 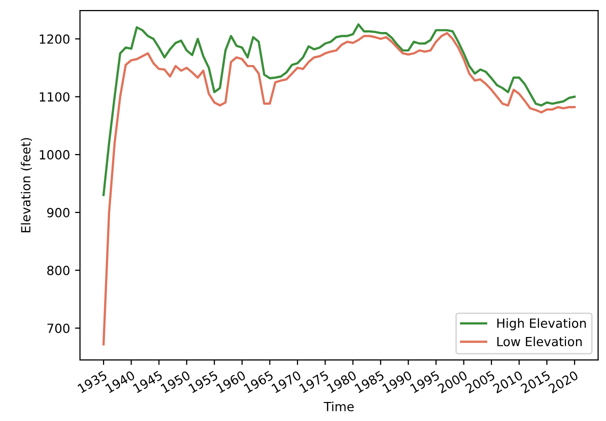 What do you see at coordinates (539, 341) in the screenshot?
I see `legend-label: Low Elevation` at bounding box center [539, 341].